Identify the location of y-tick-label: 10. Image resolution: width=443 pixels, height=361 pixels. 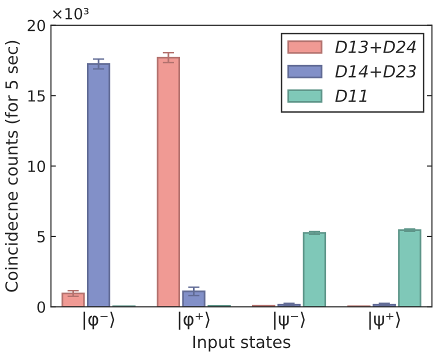
(37, 166).